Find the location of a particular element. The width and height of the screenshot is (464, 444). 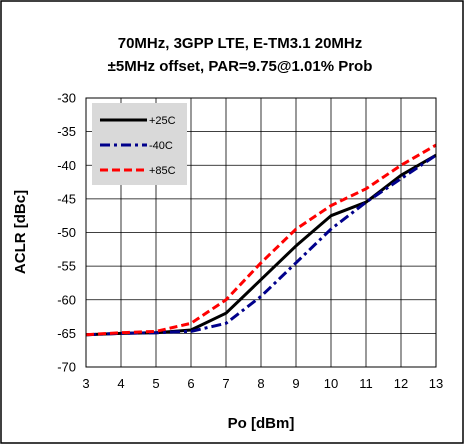

chart-title-line2: ±5MHz offset, PAR=9.75@1.01% Prob is located at coordinates (240, 66).